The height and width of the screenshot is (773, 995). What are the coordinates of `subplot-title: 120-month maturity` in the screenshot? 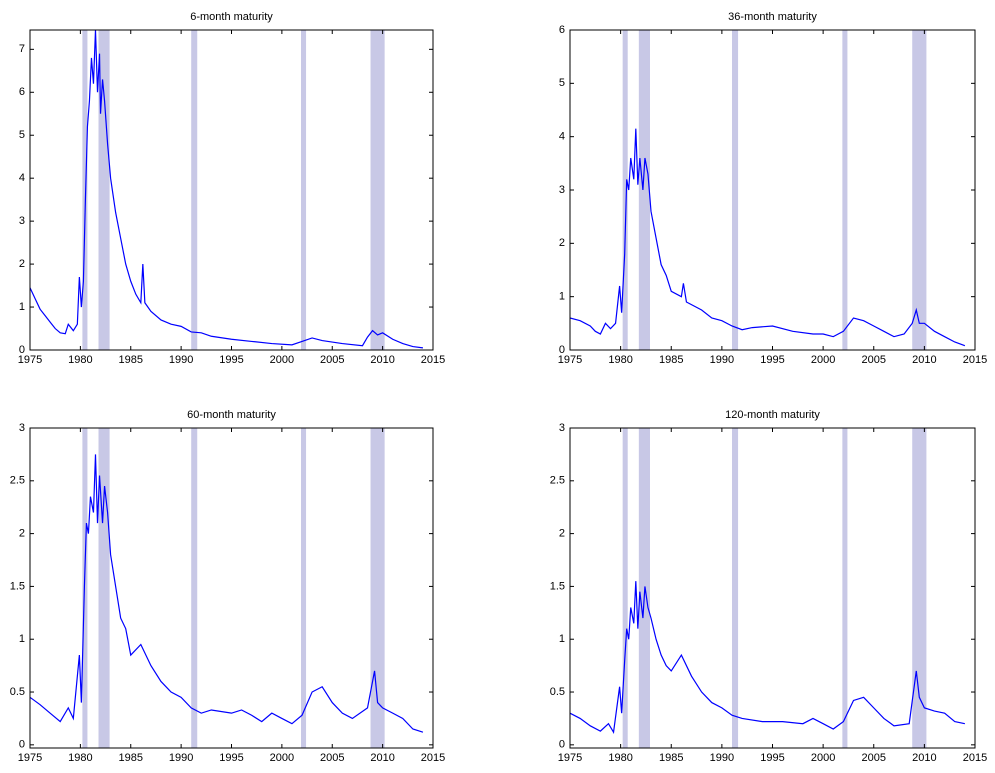 It's located at (772, 415).